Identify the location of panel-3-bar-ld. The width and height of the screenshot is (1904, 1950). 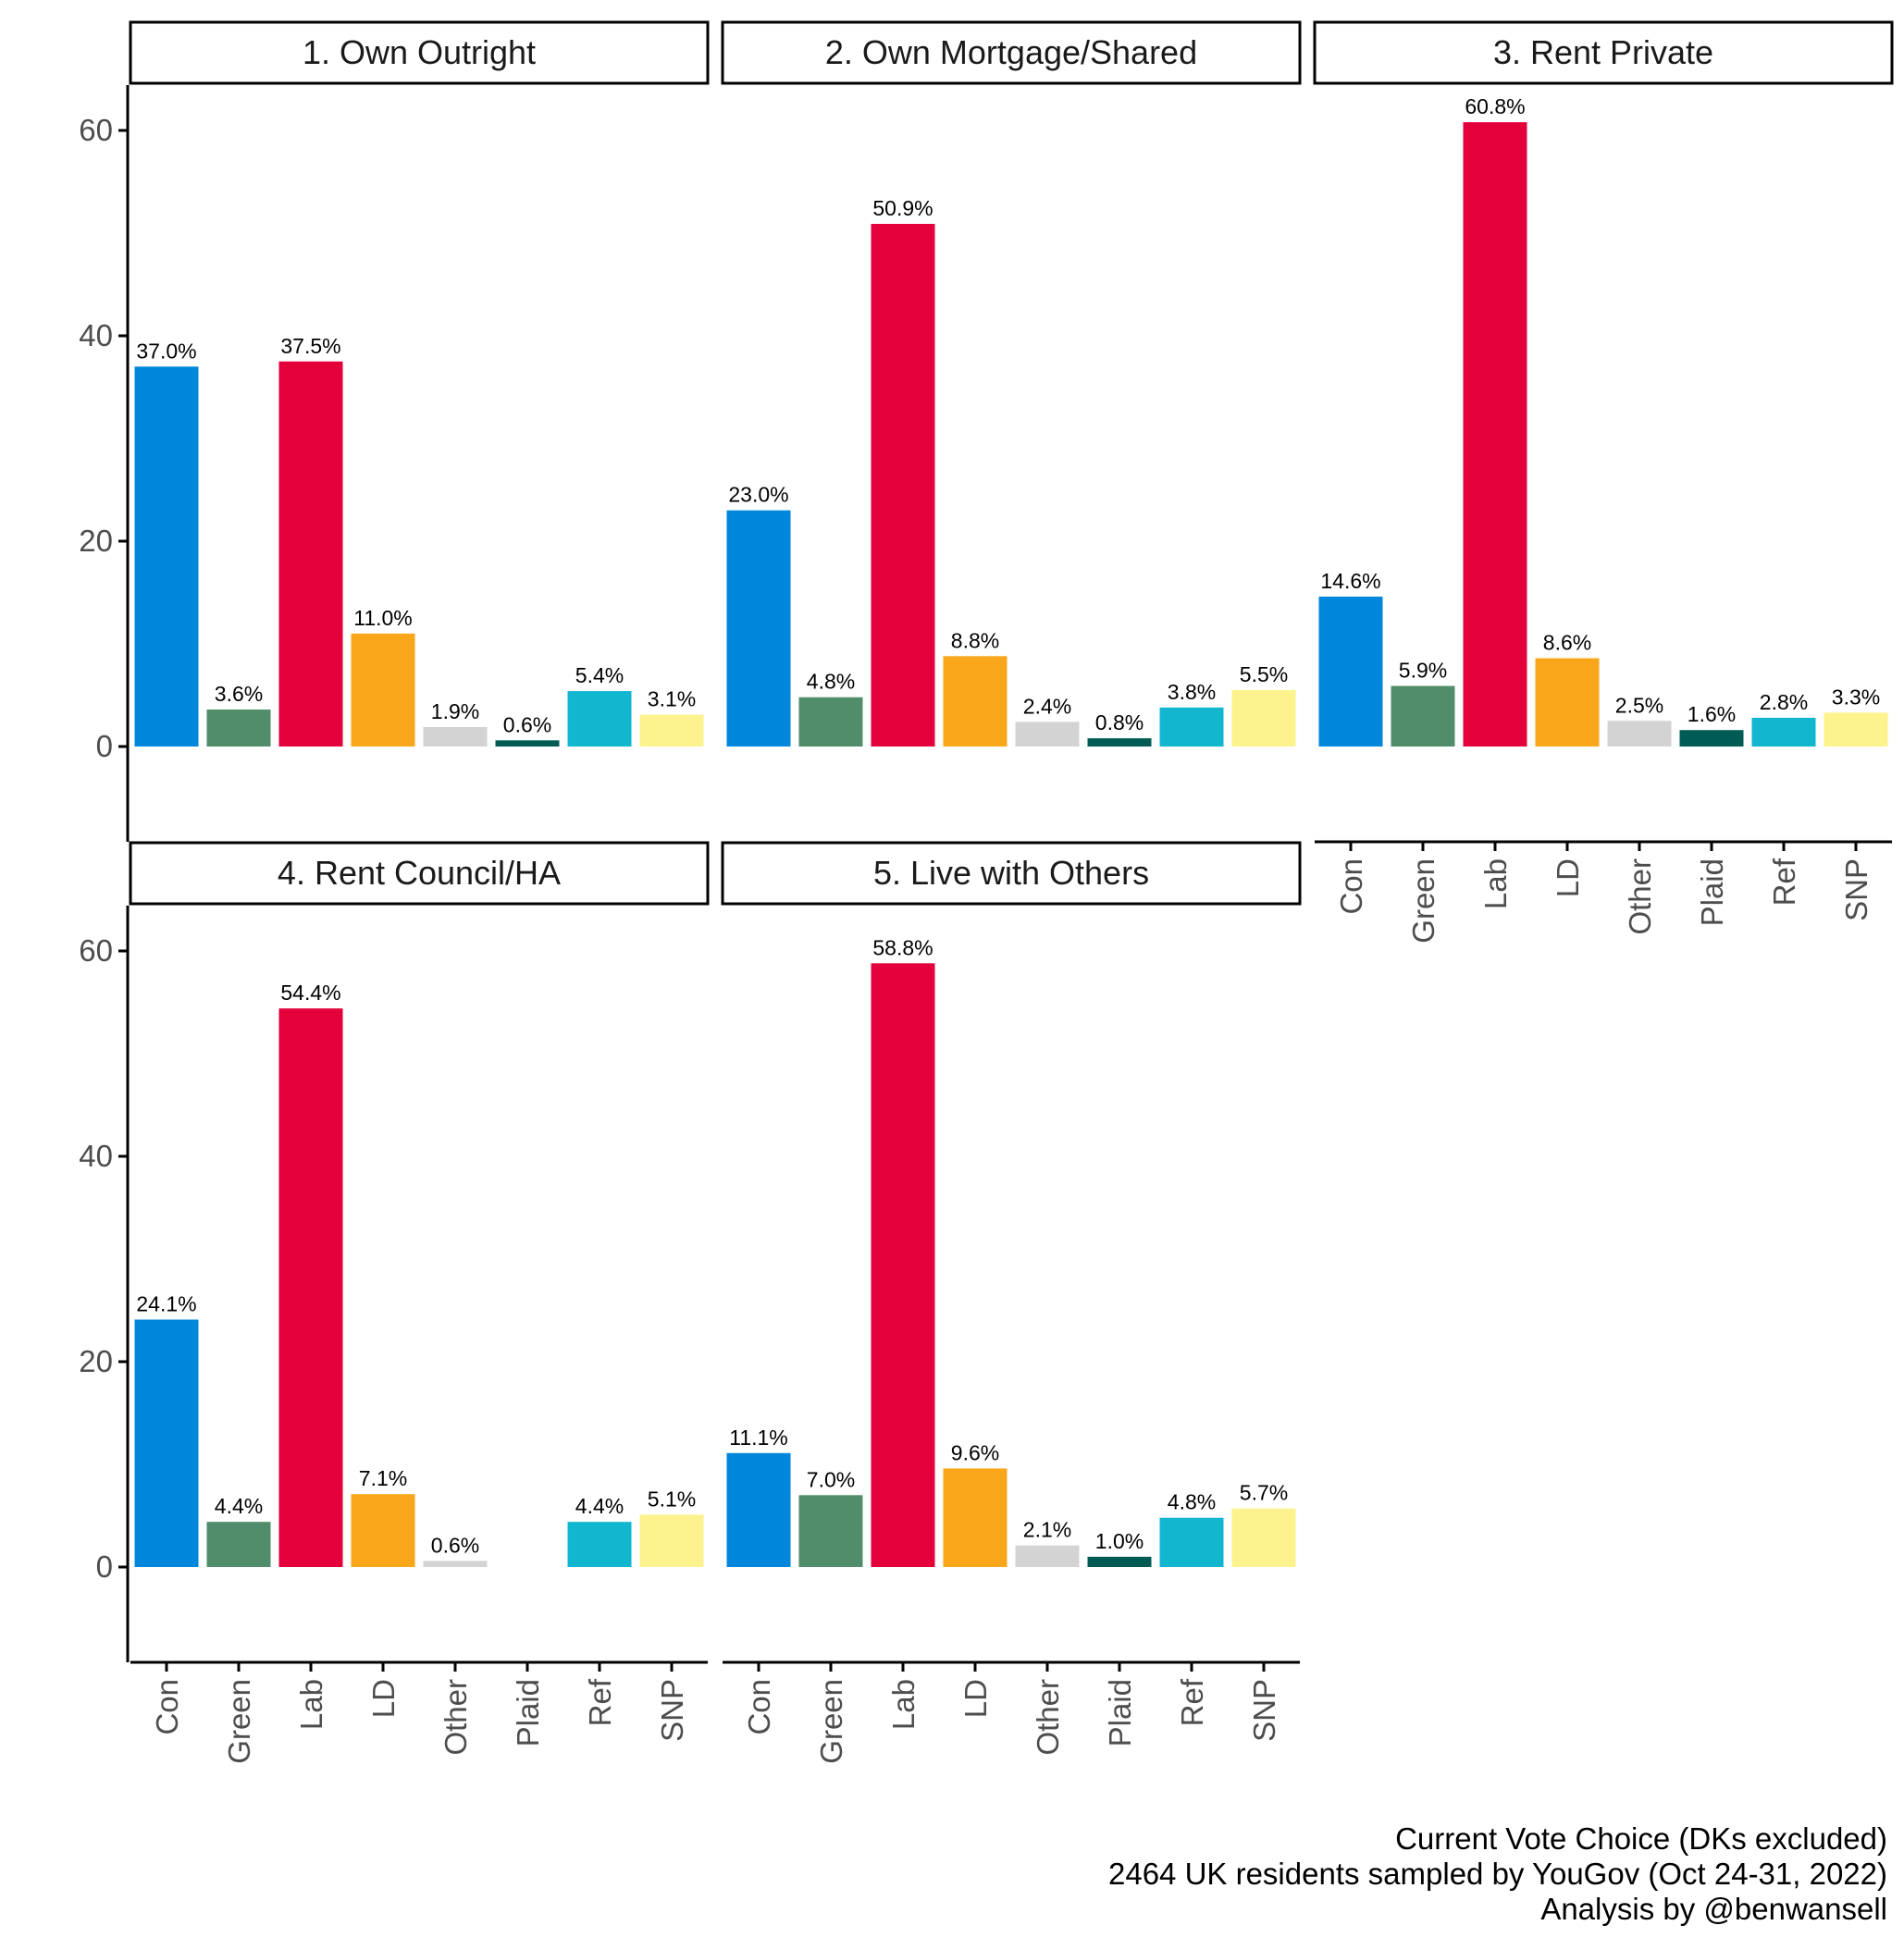
(1567, 702).